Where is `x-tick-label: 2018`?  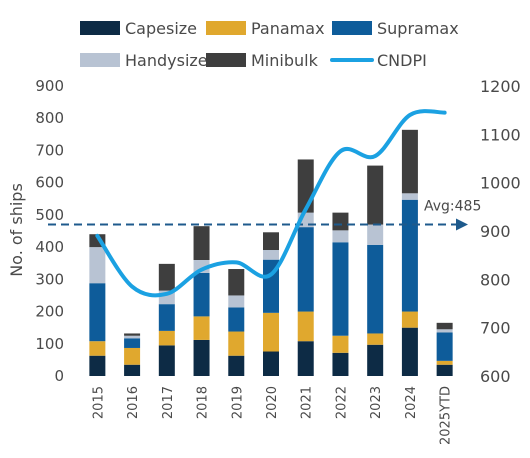
x-tick-label: 2018 is located at coordinates (203, 402).